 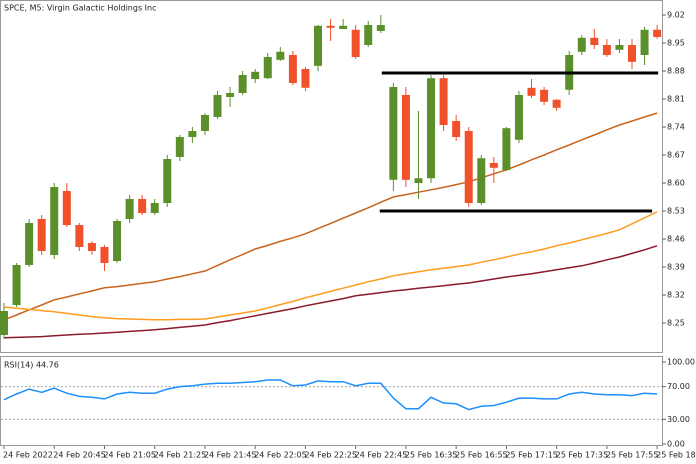 What do you see at coordinates (676, 99) in the screenshot?
I see `y-tick-label: 8.81` at bounding box center [676, 99].